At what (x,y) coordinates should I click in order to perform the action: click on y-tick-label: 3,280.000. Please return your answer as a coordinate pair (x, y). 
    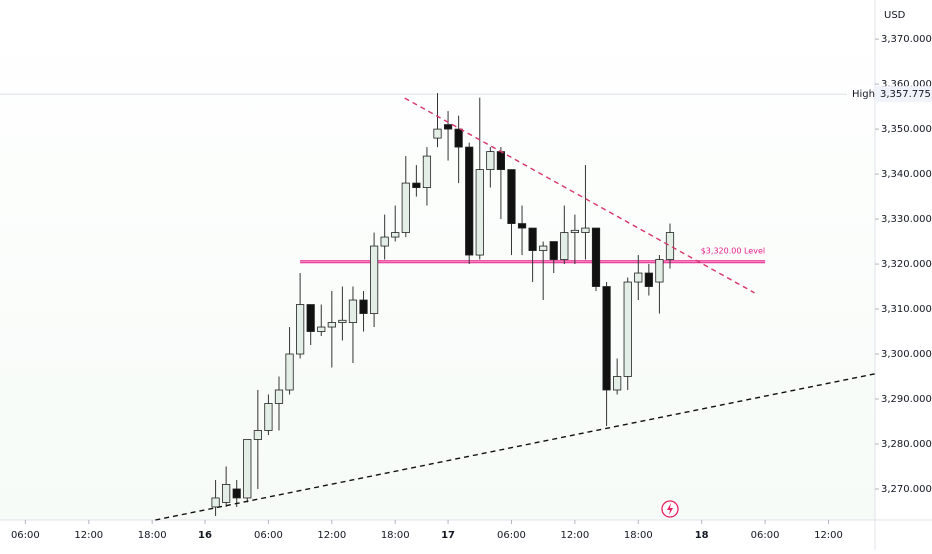
    Looking at the image, I should click on (906, 444).